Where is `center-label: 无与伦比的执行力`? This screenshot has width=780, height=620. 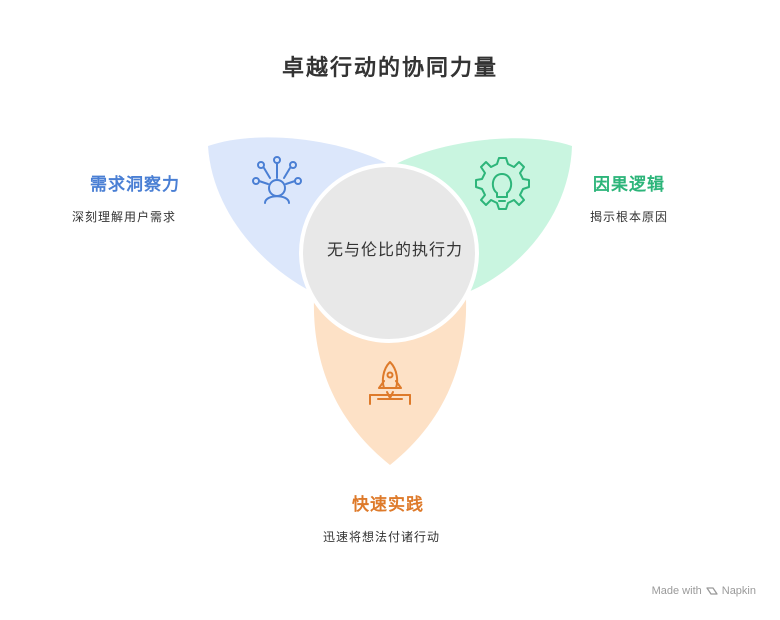
center-label: 无与伦比的执行力 is located at coordinates (394, 249).